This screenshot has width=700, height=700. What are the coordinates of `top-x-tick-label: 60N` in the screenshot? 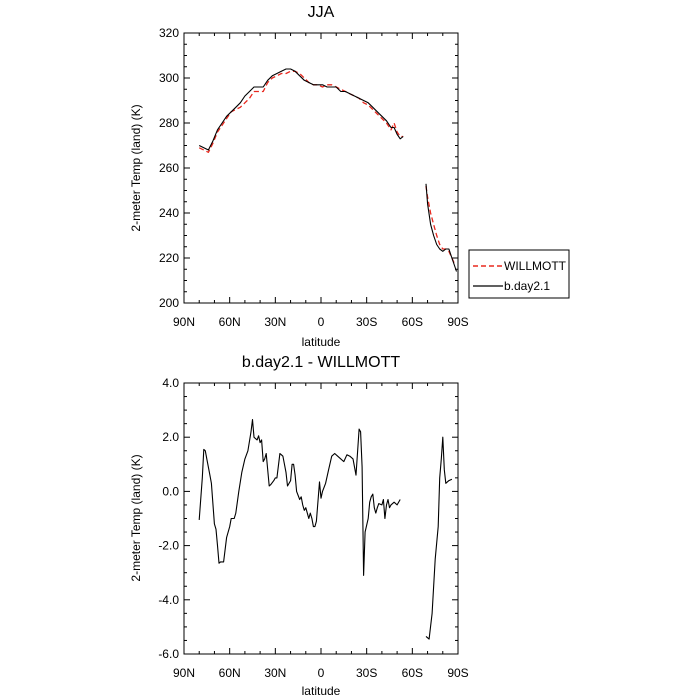 It's located at (230, 322).